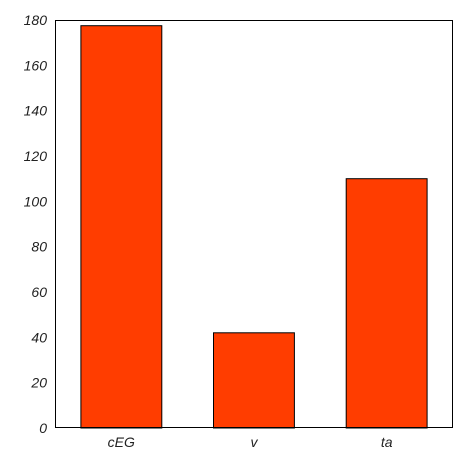 The image size is (468, 468). What do you see at coordinates (39, 292) in the screenshot?
I see `y-tick-label: 60` at bounding box center [39, 292].